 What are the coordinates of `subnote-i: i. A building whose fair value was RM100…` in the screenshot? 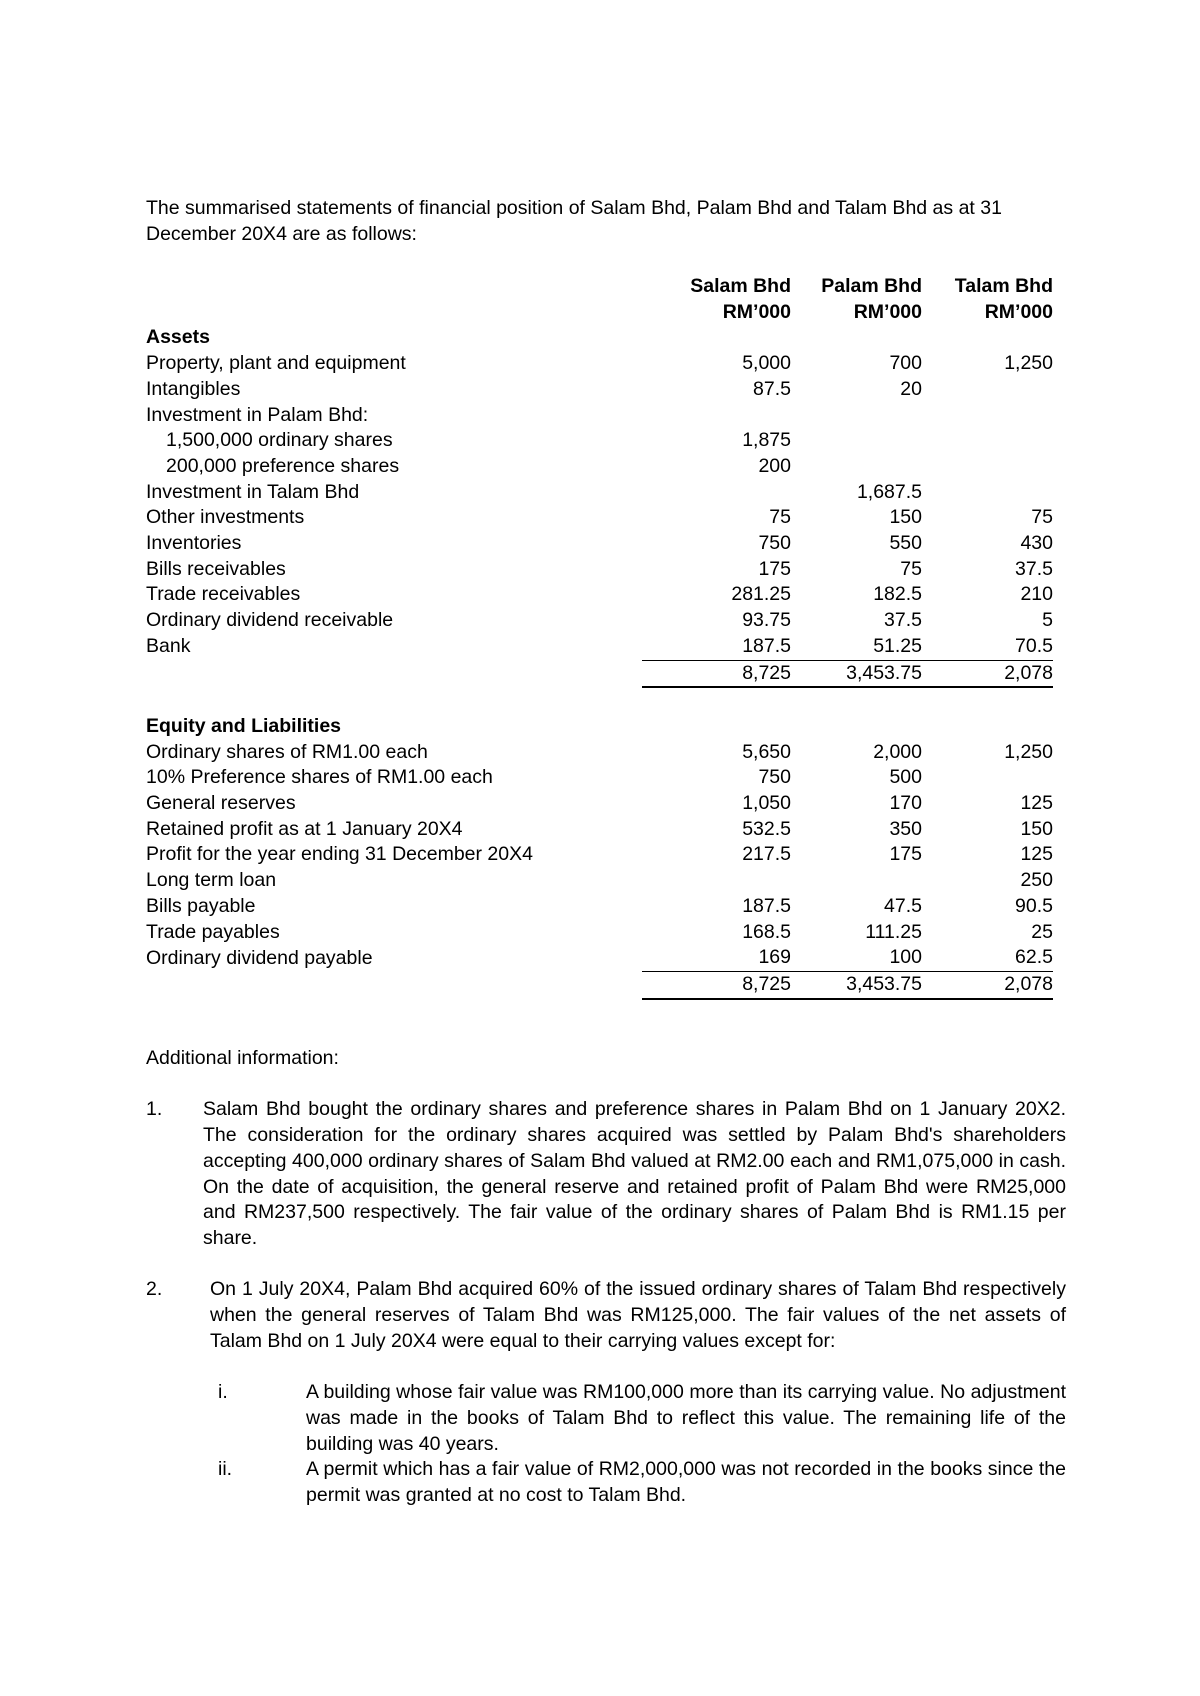 It's located at (606, 1418).